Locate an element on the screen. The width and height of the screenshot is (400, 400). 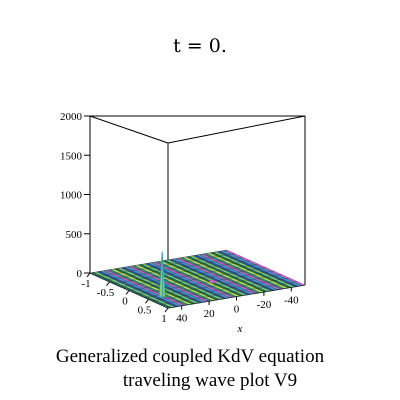
z-tick-label: 0 is located at coordinates (80, 274).